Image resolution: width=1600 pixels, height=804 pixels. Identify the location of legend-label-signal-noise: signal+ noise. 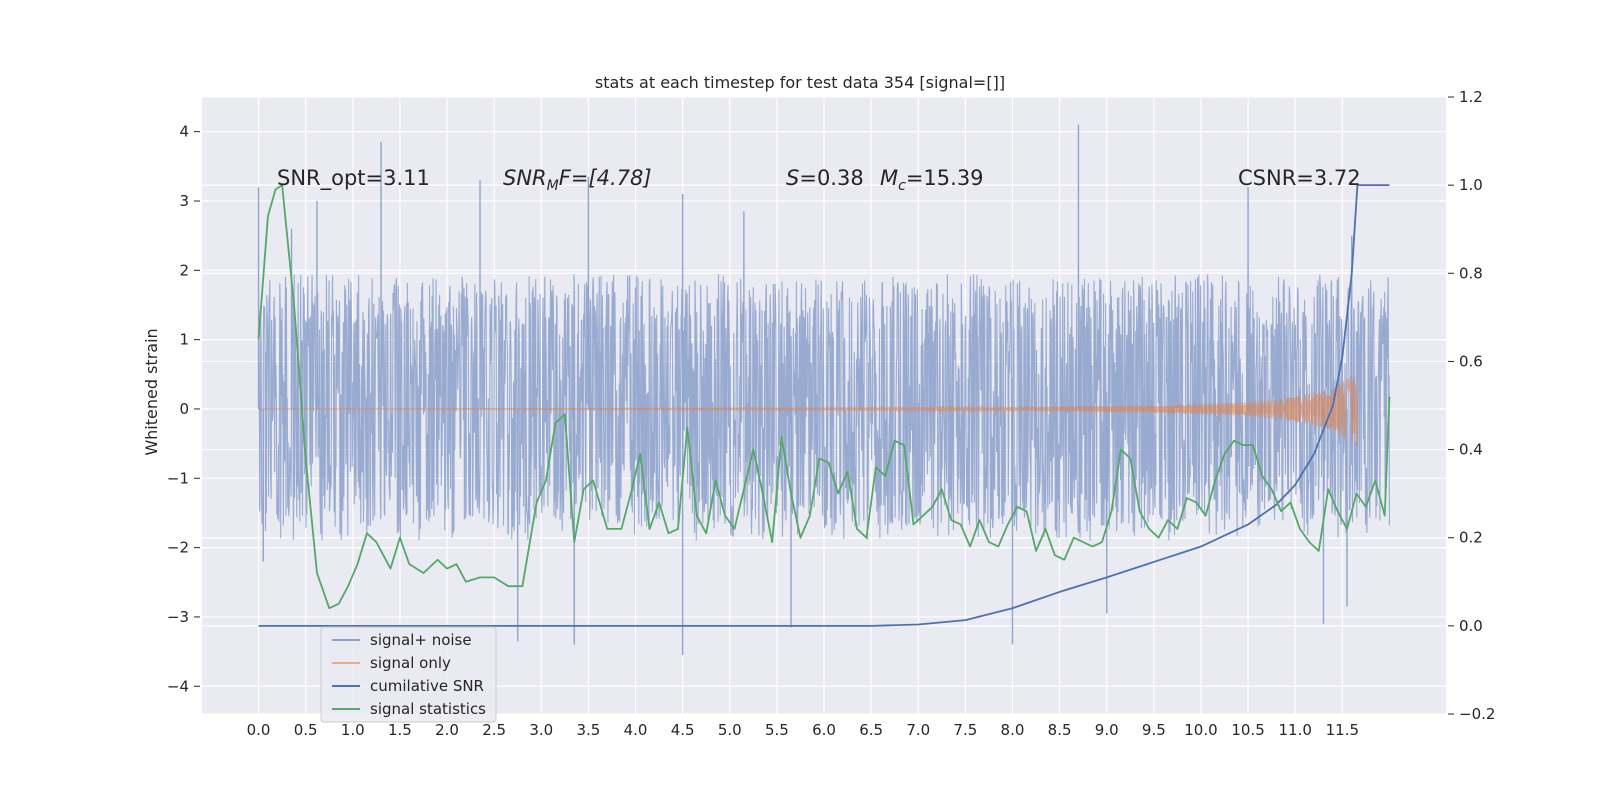
(421, 640).